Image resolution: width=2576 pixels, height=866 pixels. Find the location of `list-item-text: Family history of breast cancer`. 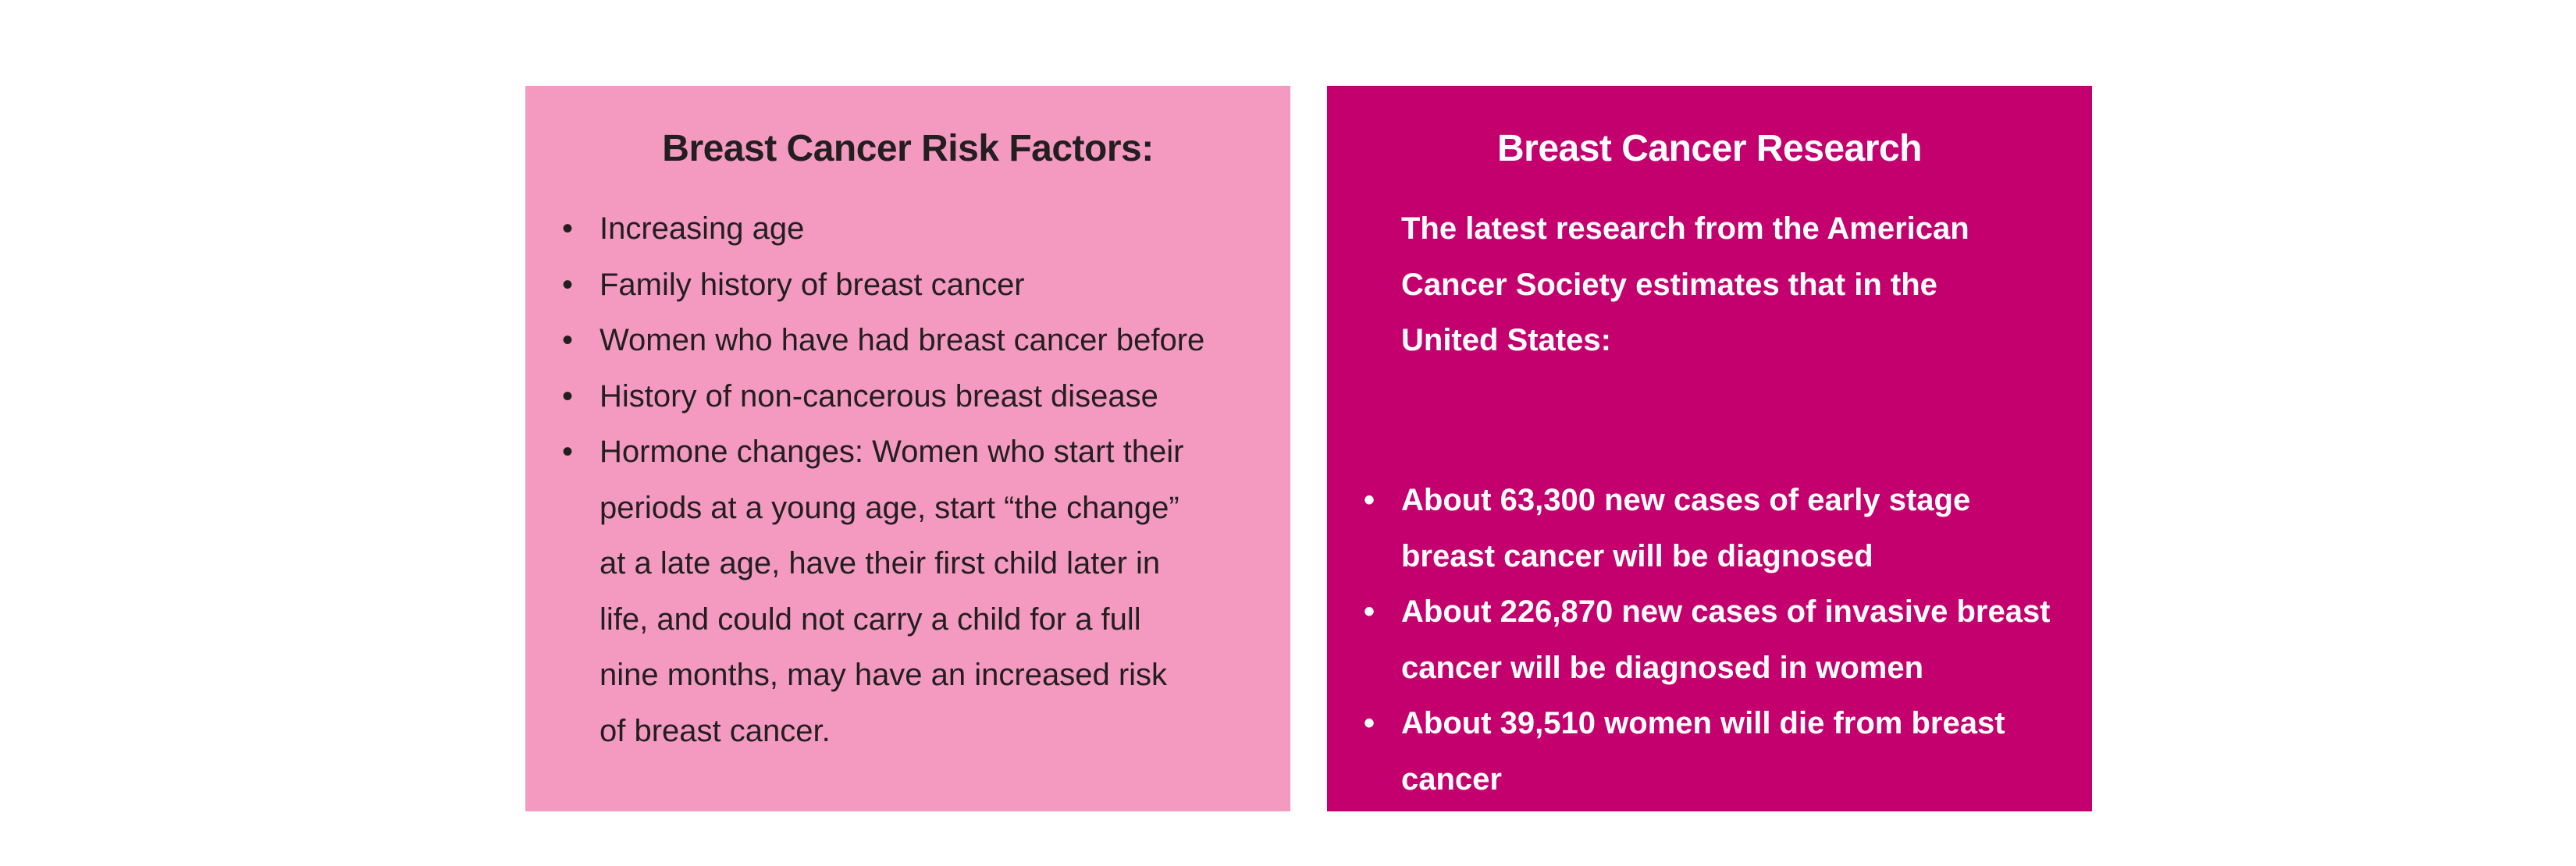

list-item-text: Family history of breast cancer is located at coordinates (812, 284).